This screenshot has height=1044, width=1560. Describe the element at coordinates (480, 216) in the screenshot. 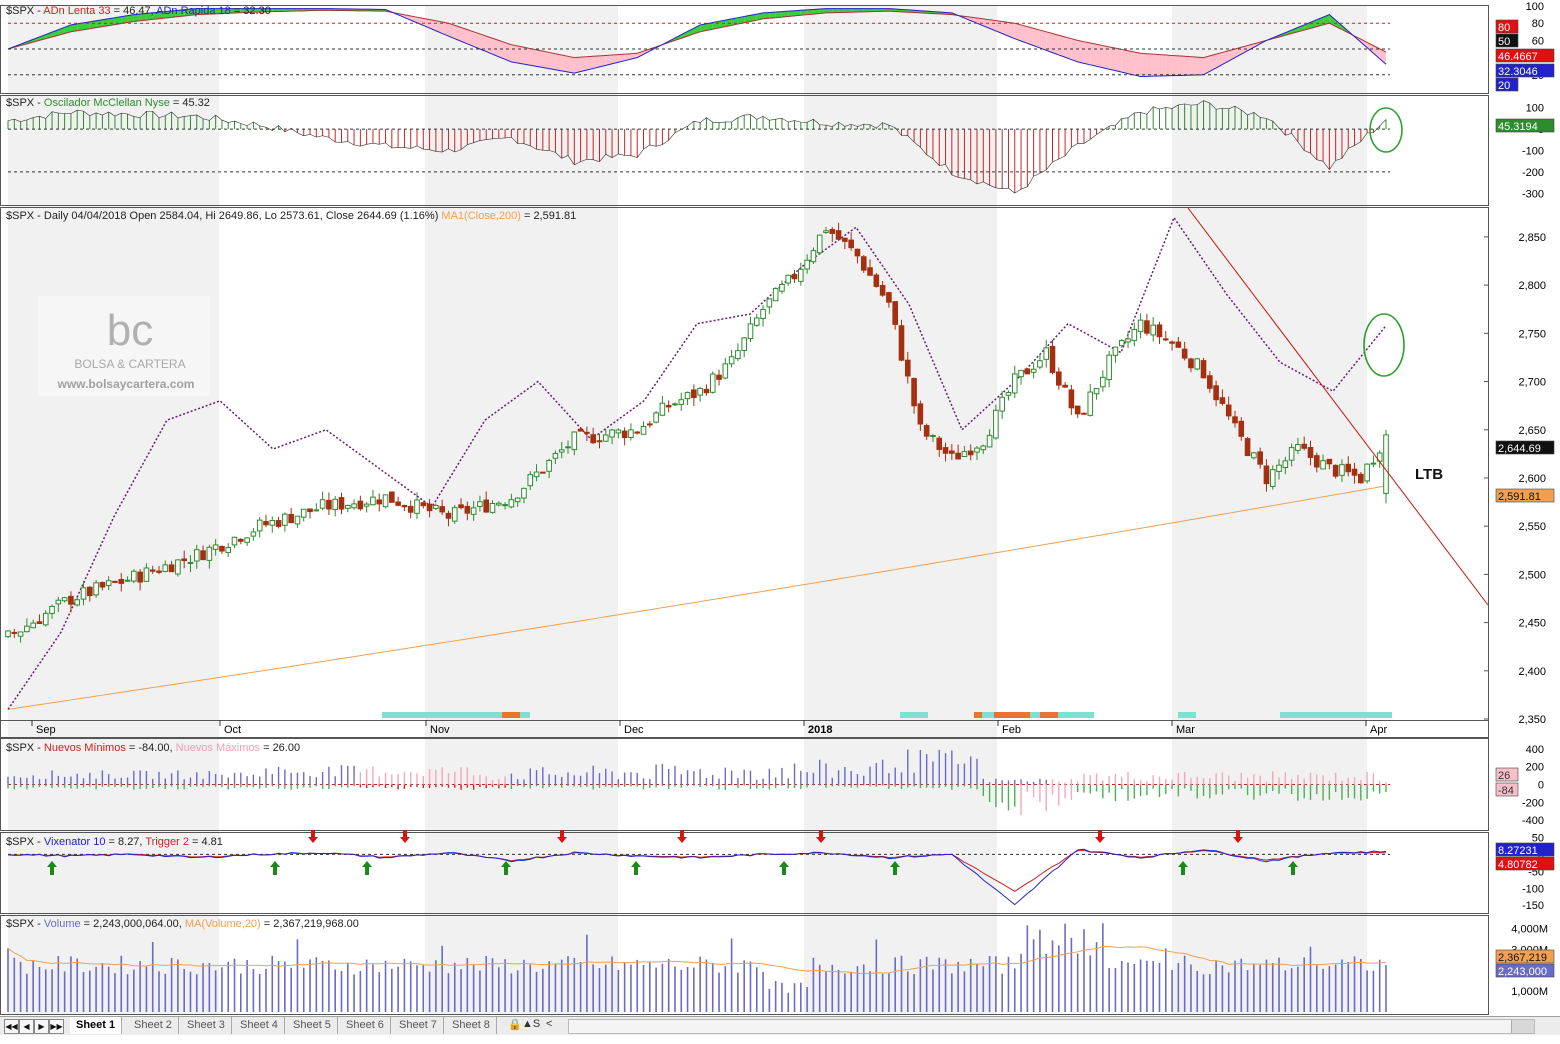

I see `ma200-label: MA1(Close,200)` at that location.